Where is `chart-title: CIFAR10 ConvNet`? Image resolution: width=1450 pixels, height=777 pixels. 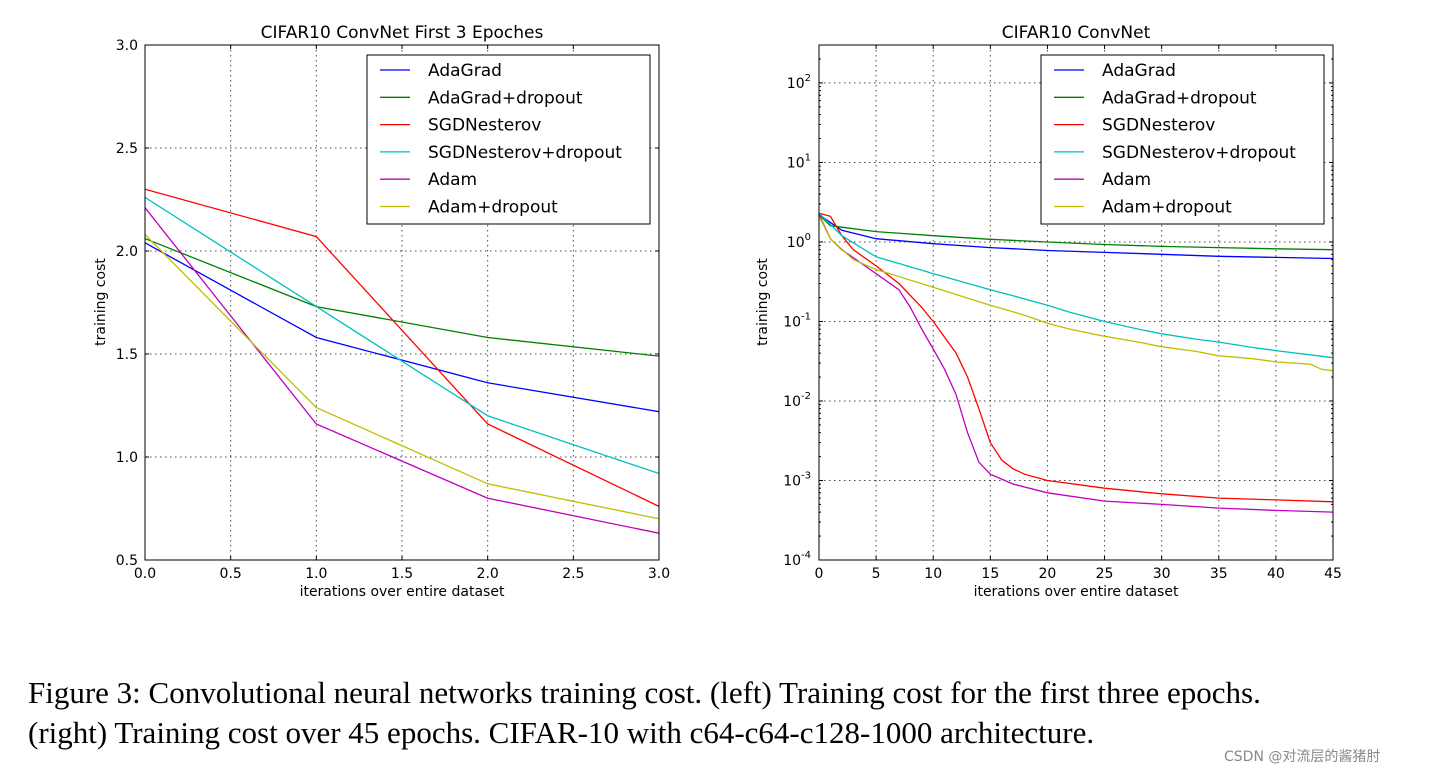
chart-title: CIFAR10 ConvNet is located at coordinates (1076, 33).